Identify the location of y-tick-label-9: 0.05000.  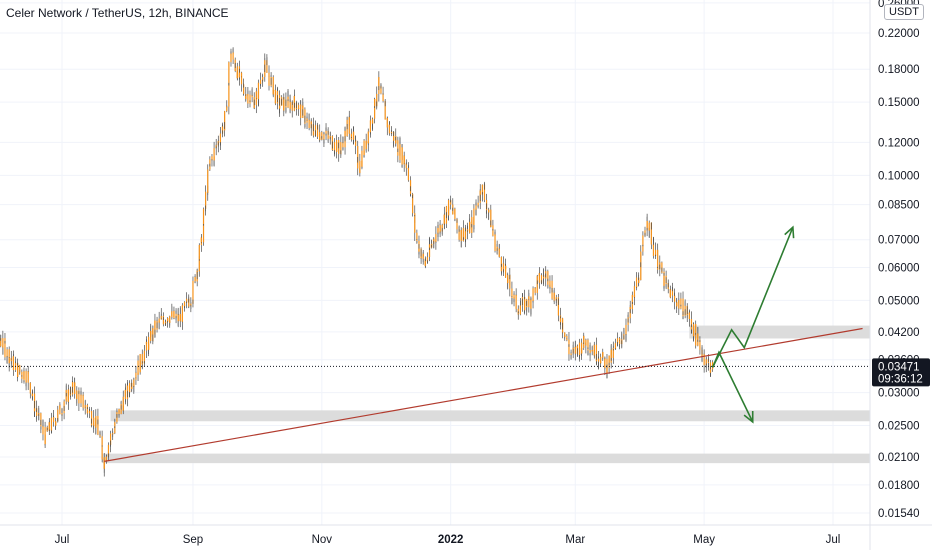
(899, 301).